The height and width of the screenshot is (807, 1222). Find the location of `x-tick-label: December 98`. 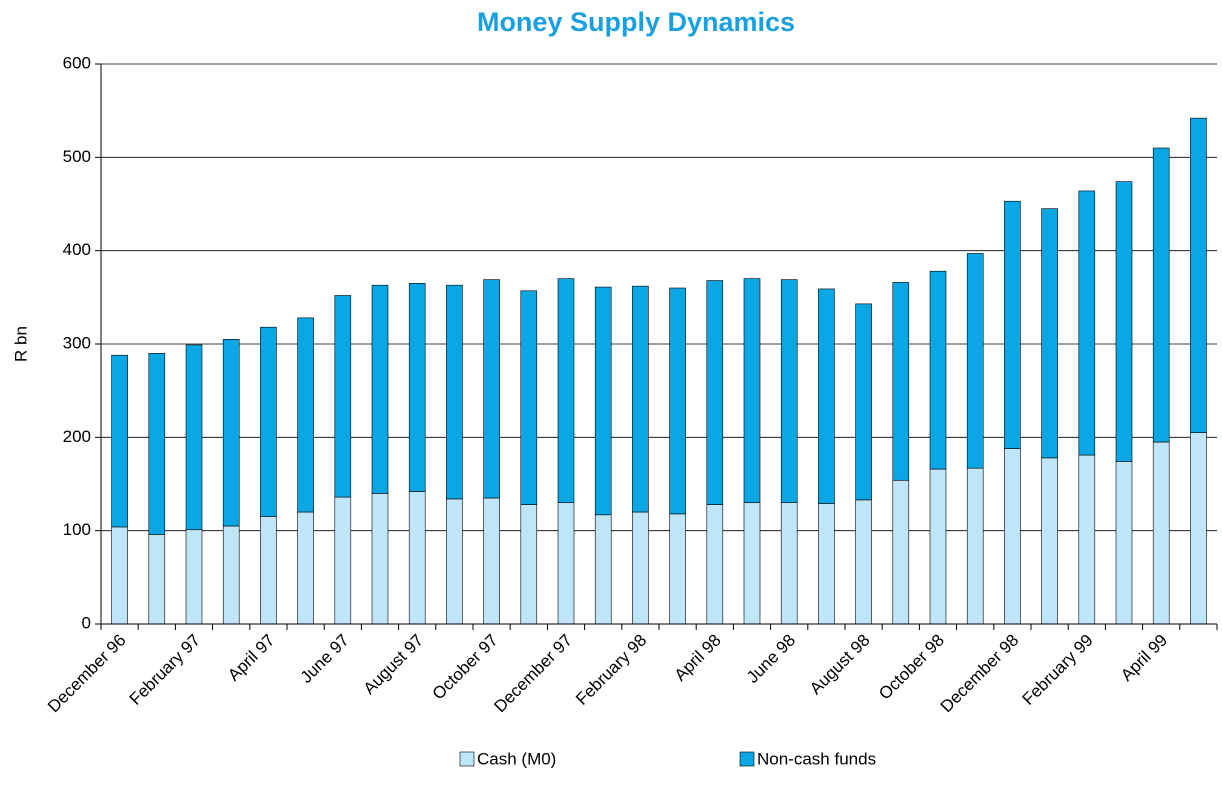

x-tick-label: December 98 is located at coordinates (980, 674).